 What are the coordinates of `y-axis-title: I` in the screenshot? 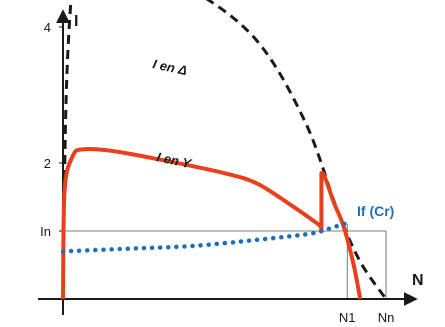 It's located at (76, 21).